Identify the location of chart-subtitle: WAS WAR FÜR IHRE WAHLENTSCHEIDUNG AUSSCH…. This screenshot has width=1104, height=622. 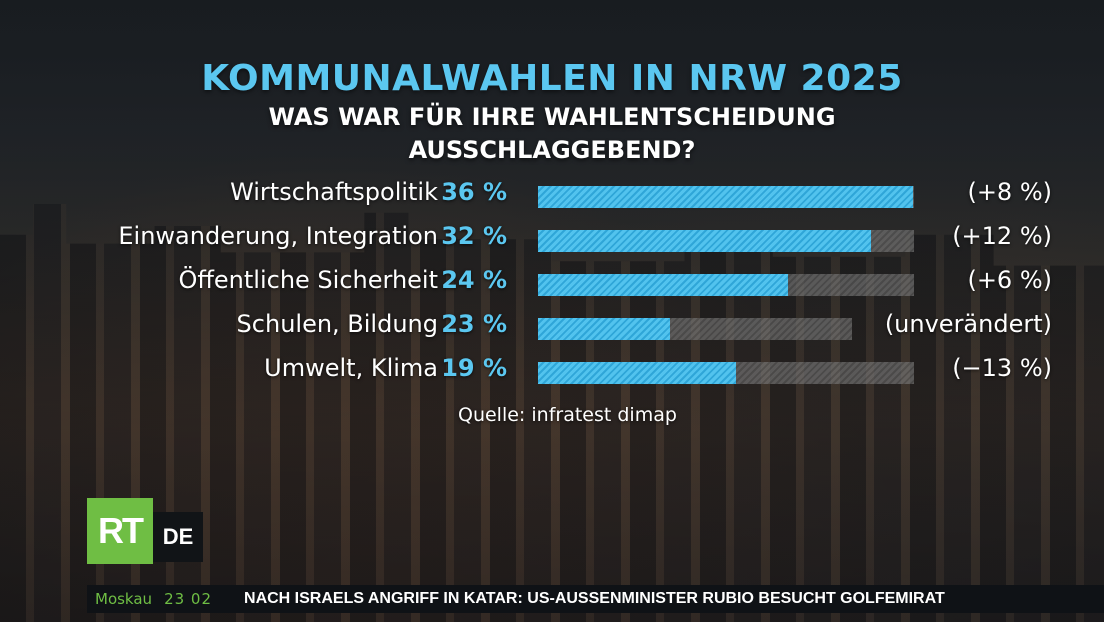
(552, 134).